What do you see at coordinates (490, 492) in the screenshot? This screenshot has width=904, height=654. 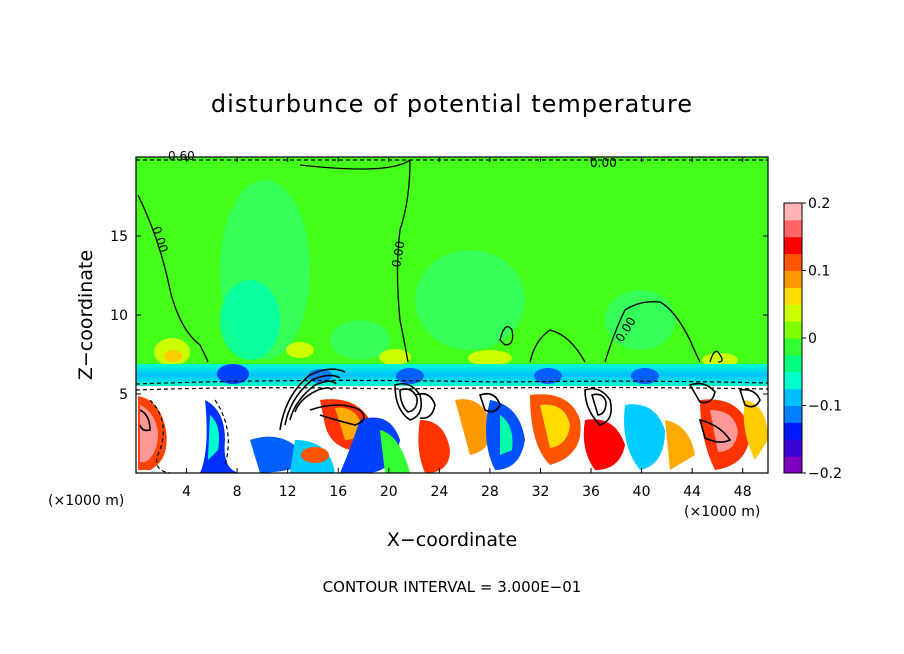 I see `x-tick-label: 28` at bounding box center [490, 492].